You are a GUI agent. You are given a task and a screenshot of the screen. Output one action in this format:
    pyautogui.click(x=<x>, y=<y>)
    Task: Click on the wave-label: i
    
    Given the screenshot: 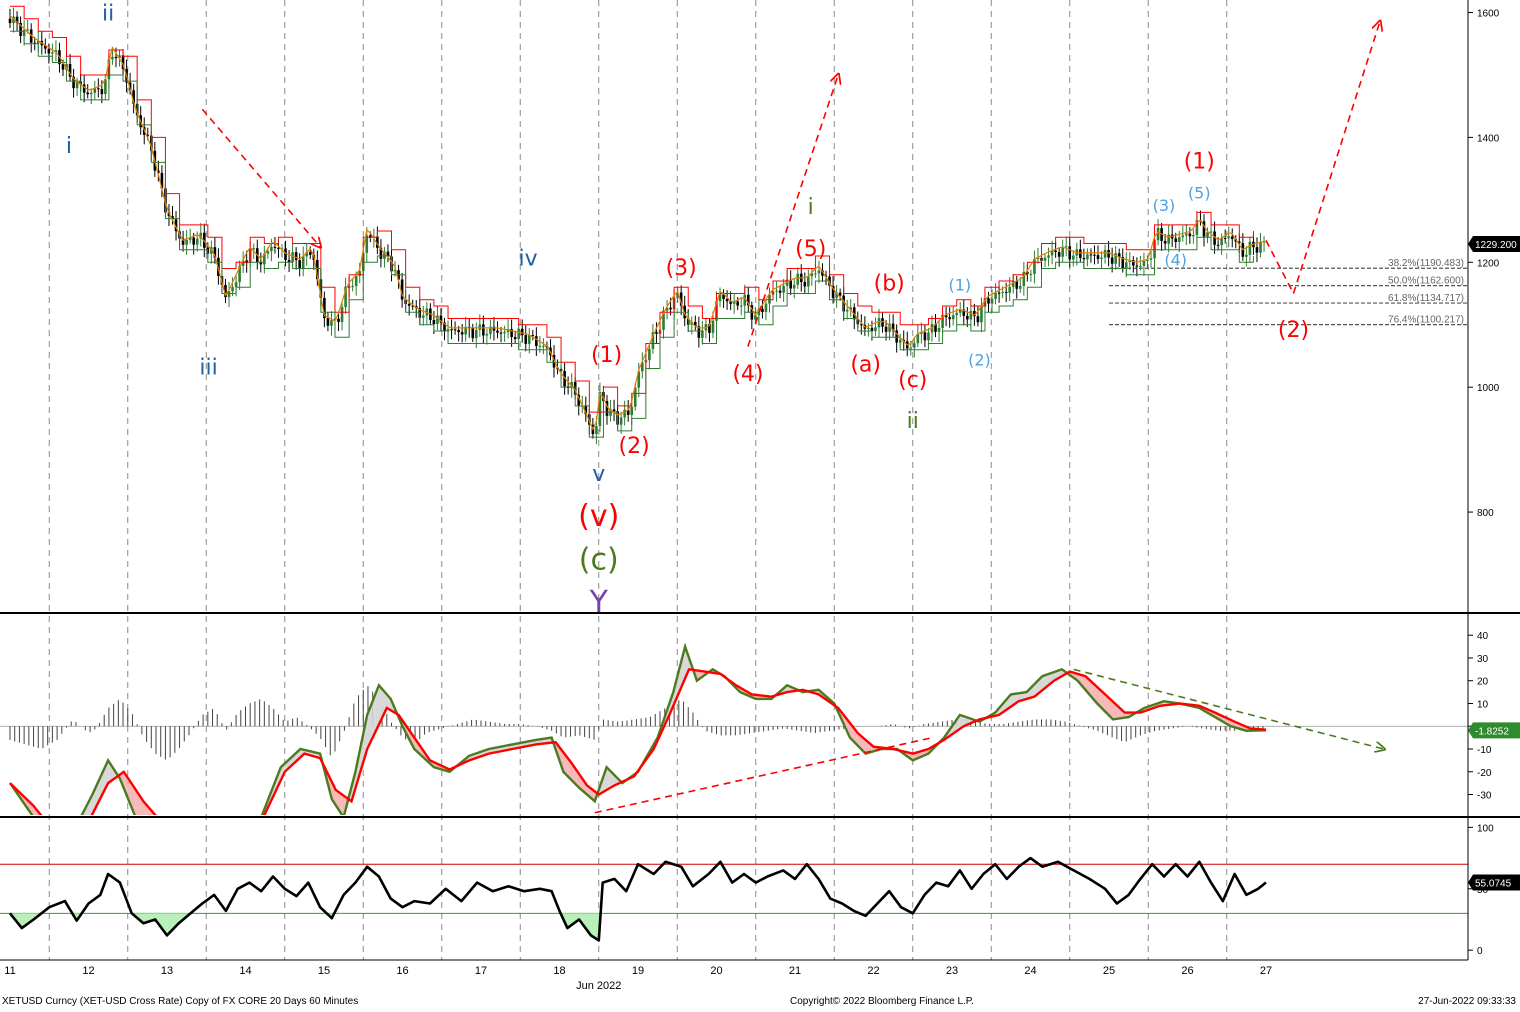 What is the action you would take?
    pyautogui.click(x=811, y=207)
    